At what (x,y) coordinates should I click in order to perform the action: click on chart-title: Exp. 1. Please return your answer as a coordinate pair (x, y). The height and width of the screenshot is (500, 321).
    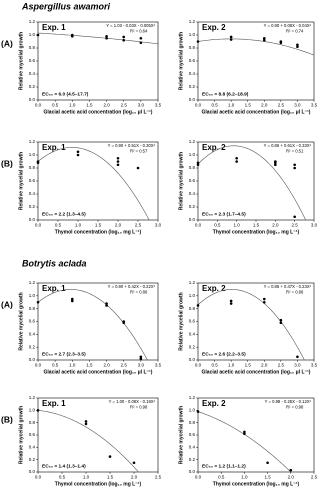
    Looking at the image, I should click on (54, 27).